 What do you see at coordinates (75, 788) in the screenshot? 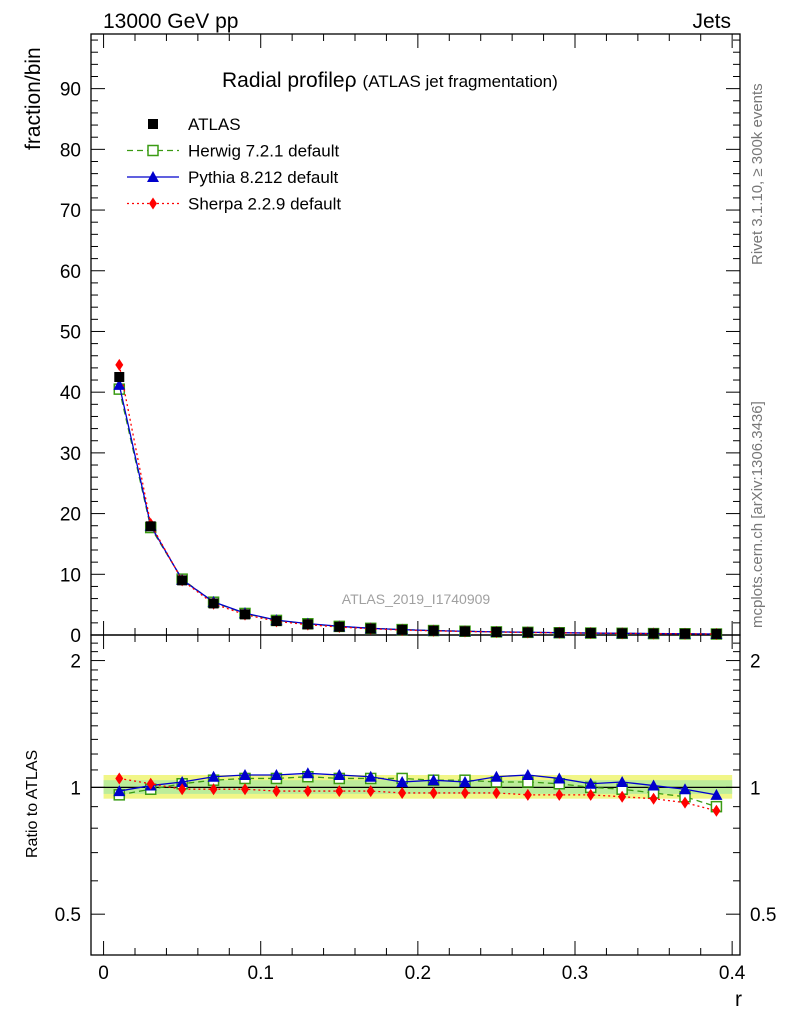
I see `ratio-tick-label-left: 1` at bounding box center [75, 788].